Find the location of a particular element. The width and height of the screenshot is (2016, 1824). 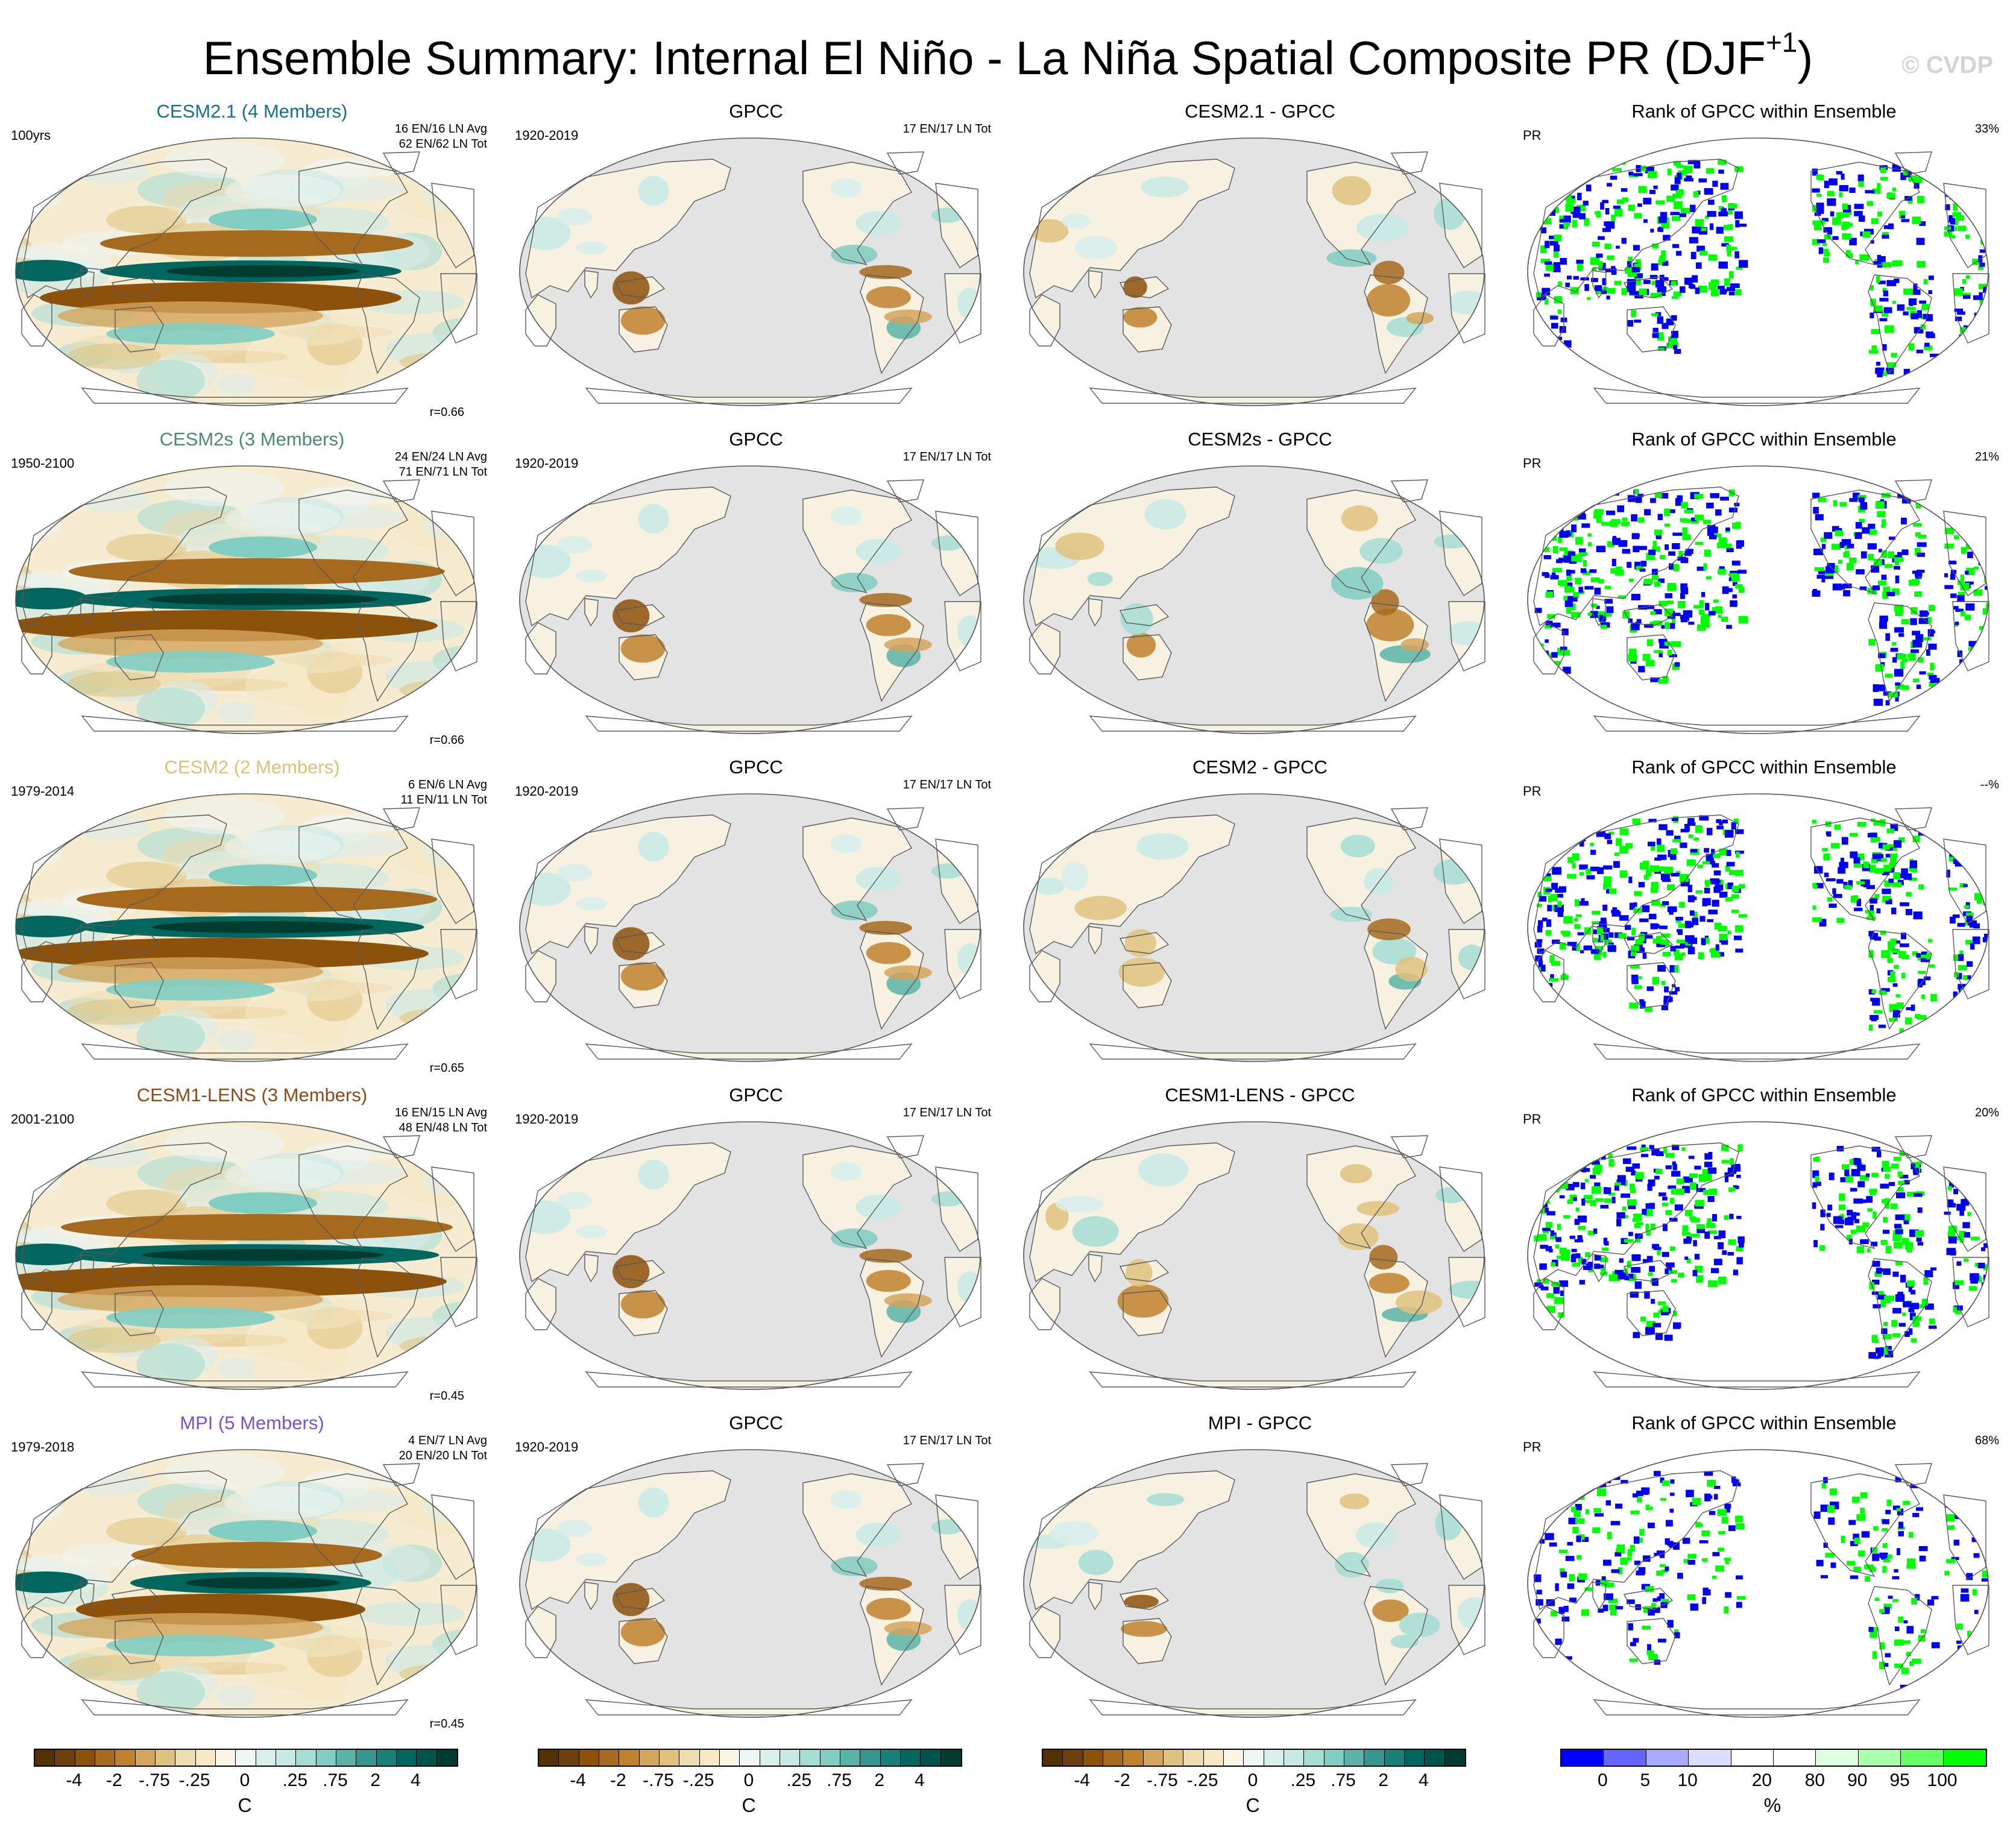

event-counts: 16 EN/15 LN Avg 48 EN/48 LN Tot is located at coordinates (441, 1120).